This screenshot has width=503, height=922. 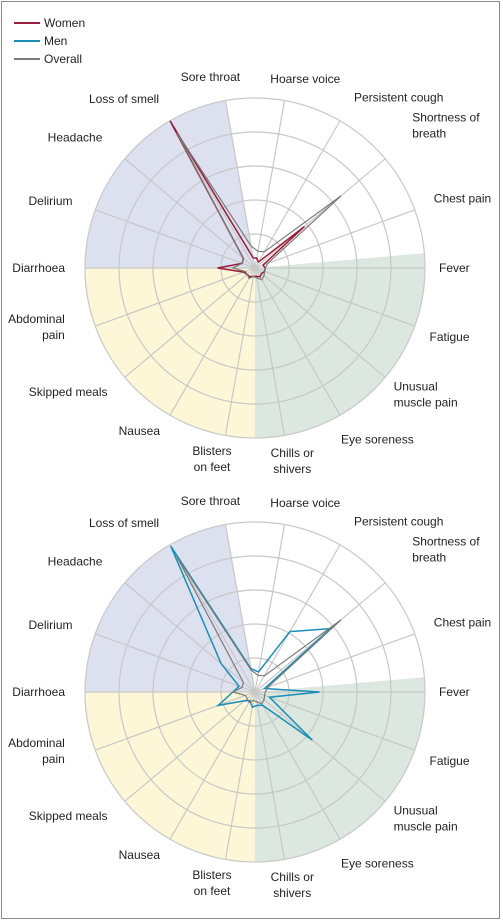 I want to click on axis-label-line: pain, so click(x=53, y=759).